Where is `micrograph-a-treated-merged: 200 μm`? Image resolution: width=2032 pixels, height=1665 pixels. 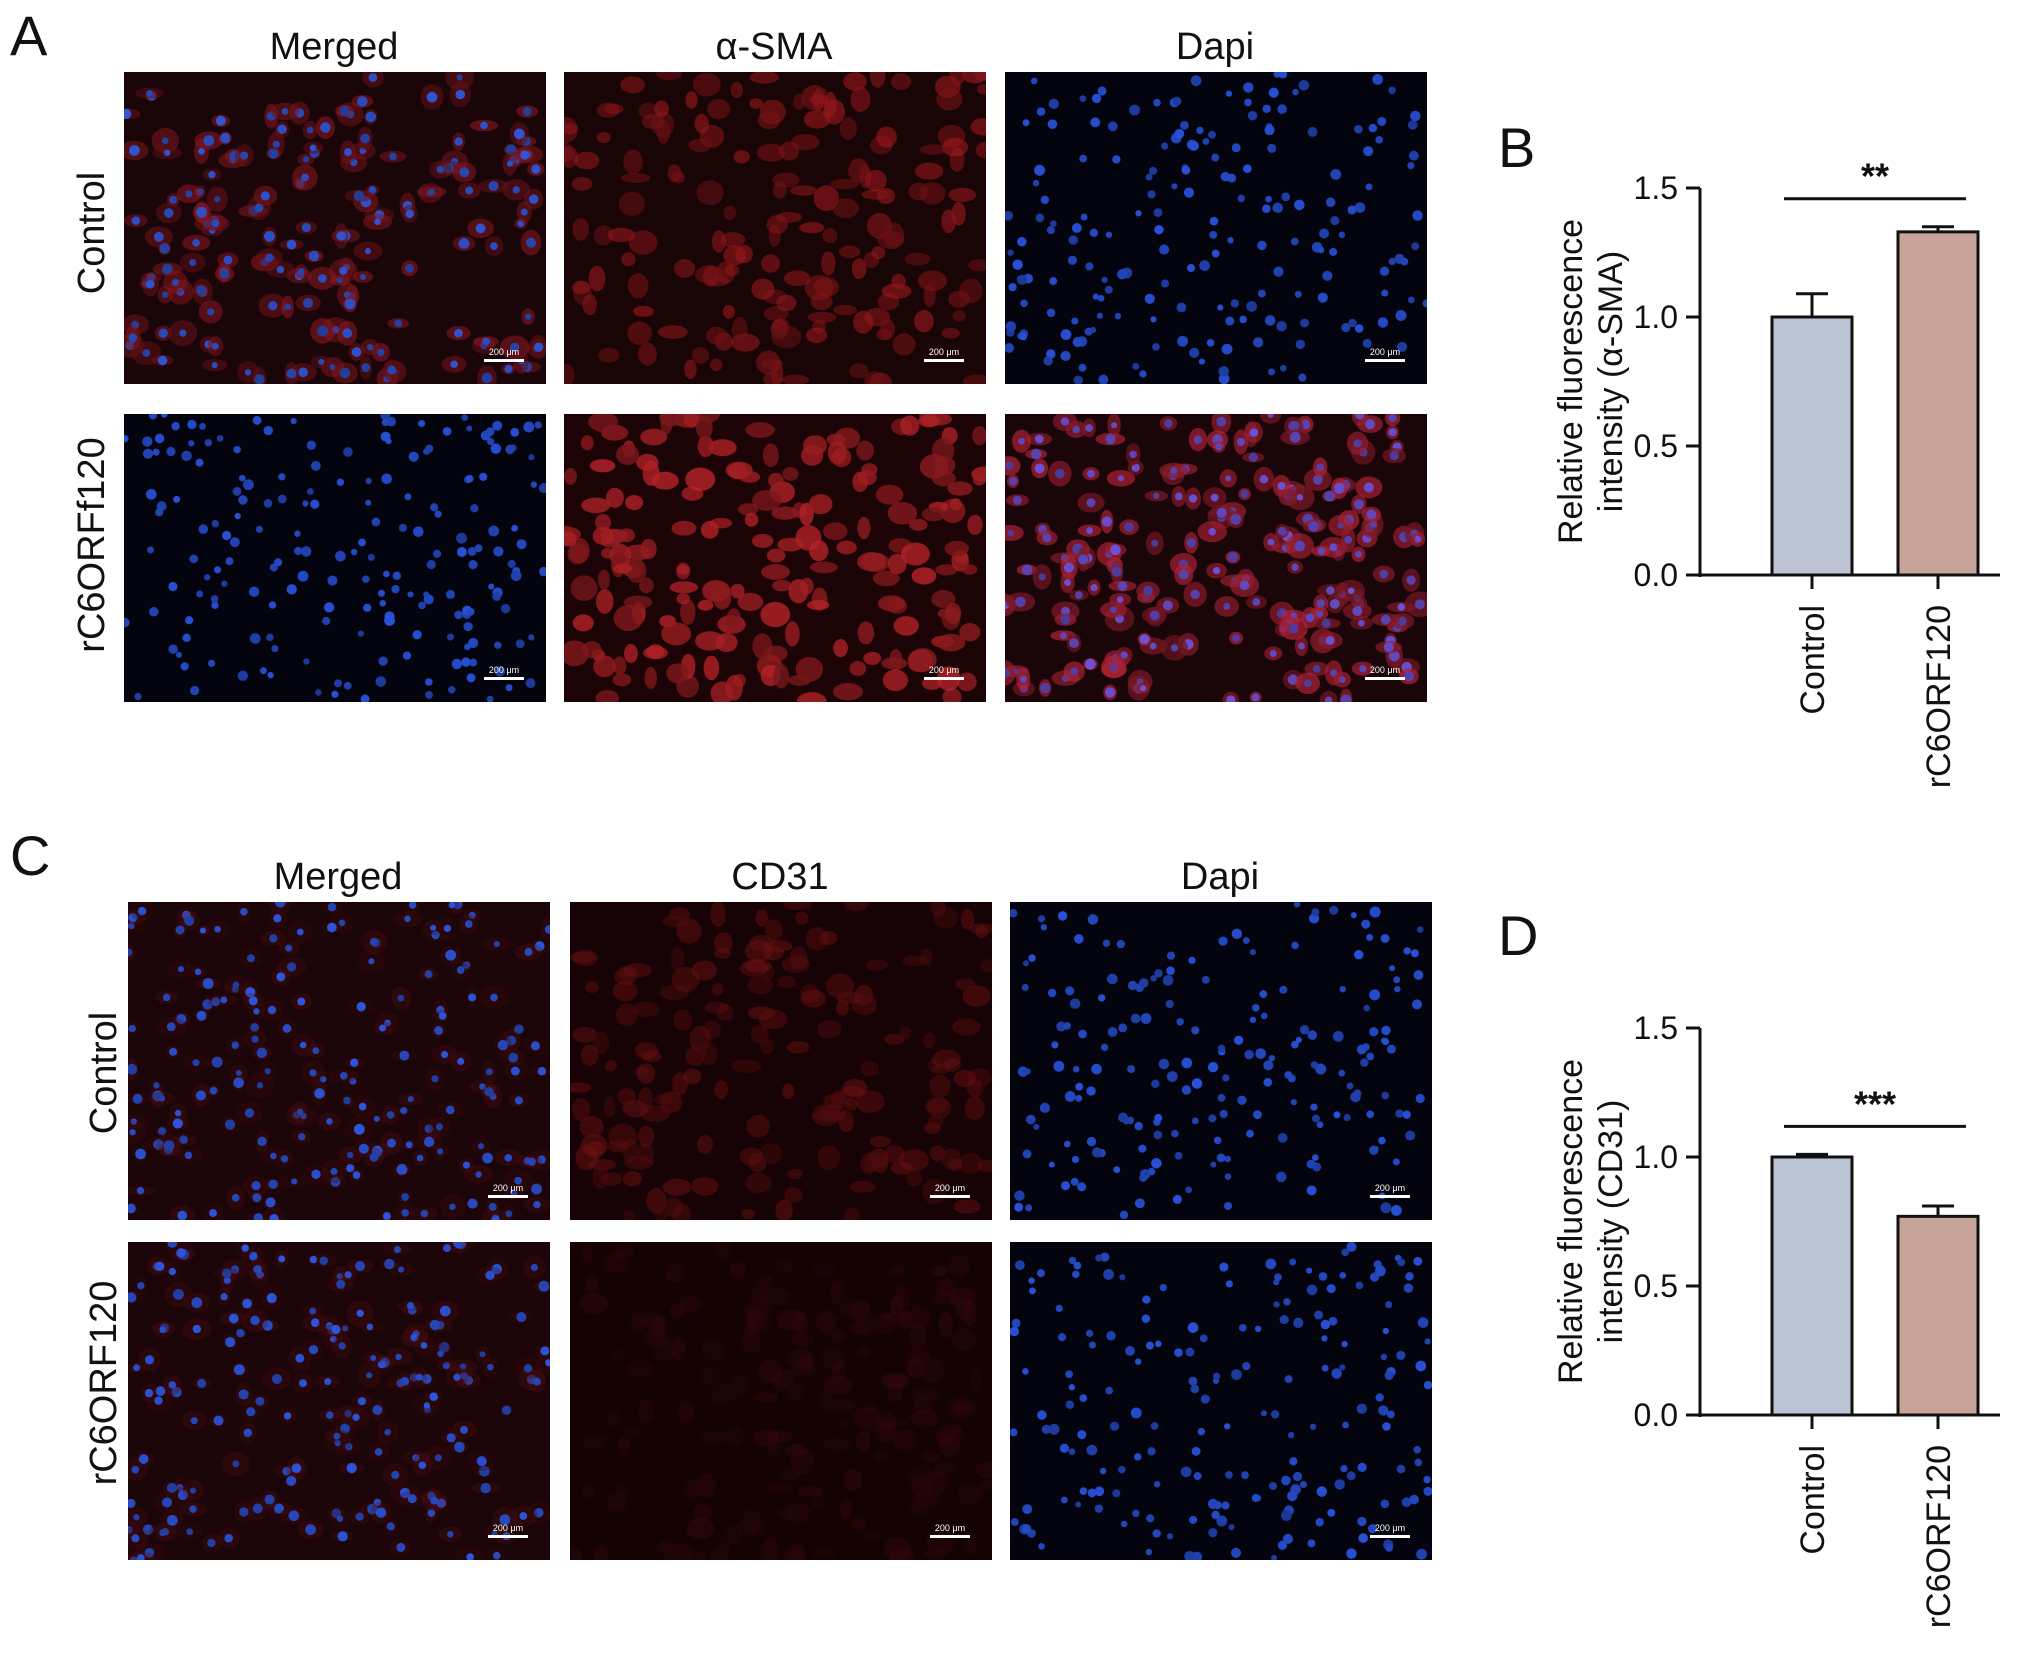 micrograph-a-treated-merged: 200 μm is located at coordinates (335, 558).